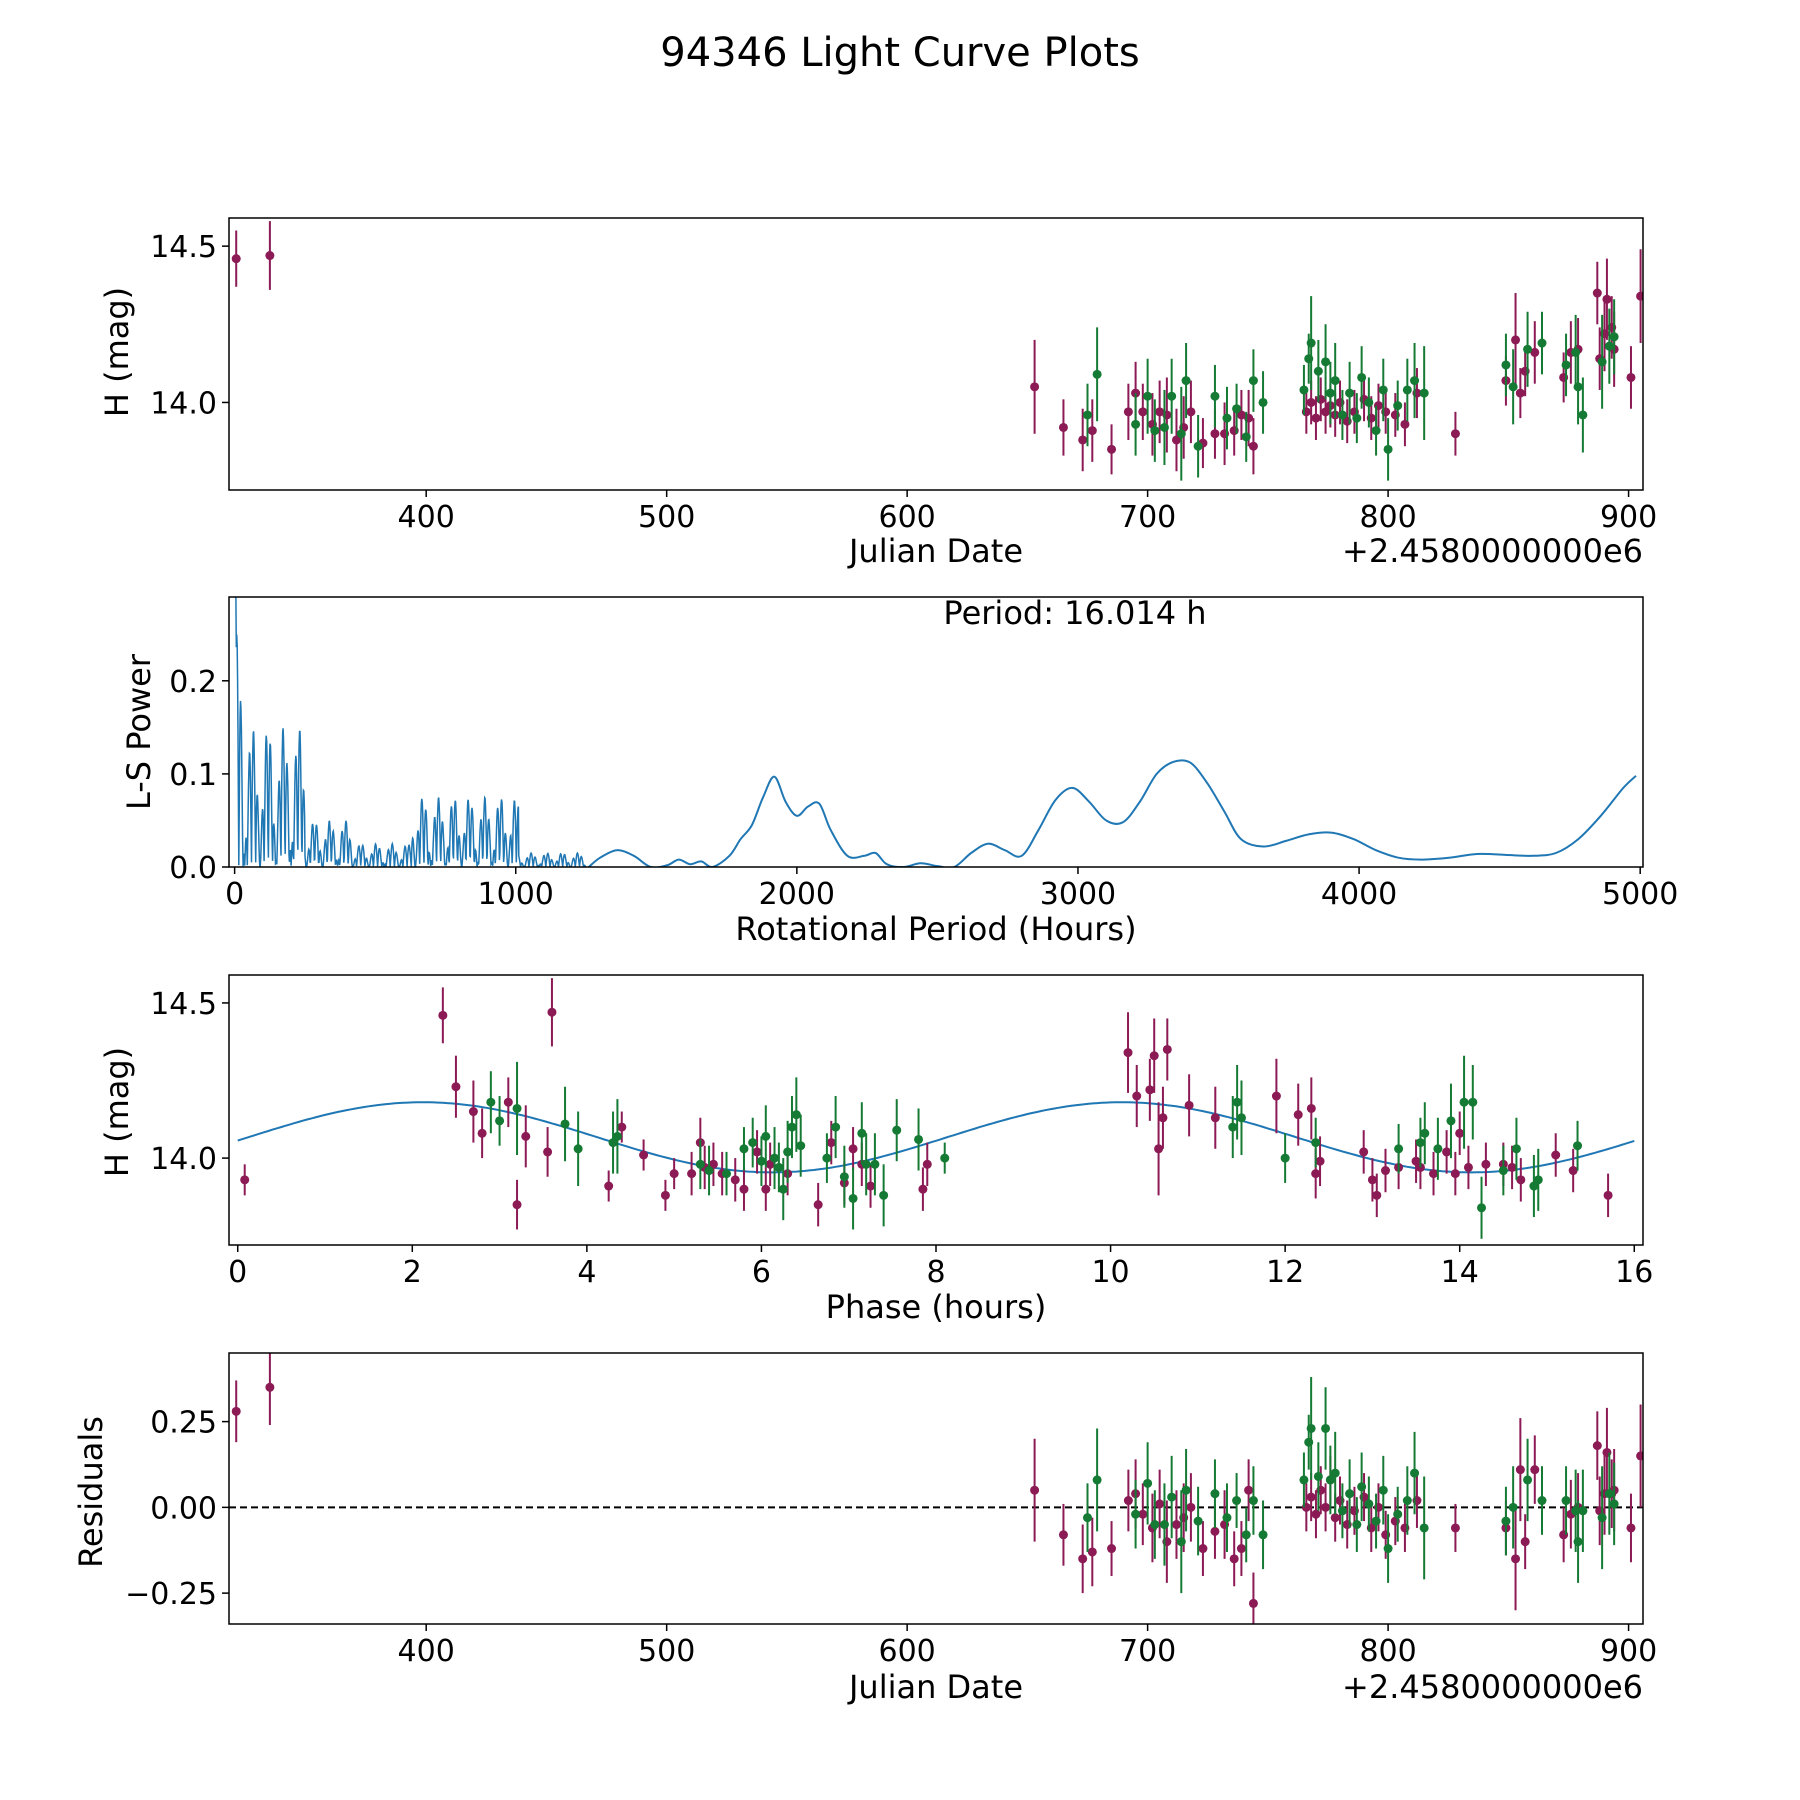  Describe the element at coordinates (91, 1492) in the screenshot. I see `residuals-ylabel: Residuals` at that location.